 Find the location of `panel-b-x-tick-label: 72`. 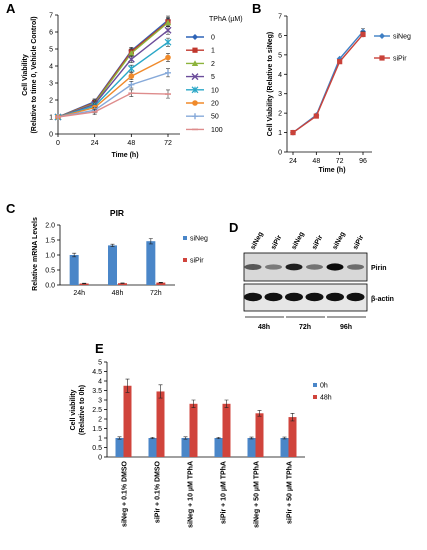

panel-b-x-tick-label: 72 is located at coordinates (340, 161).